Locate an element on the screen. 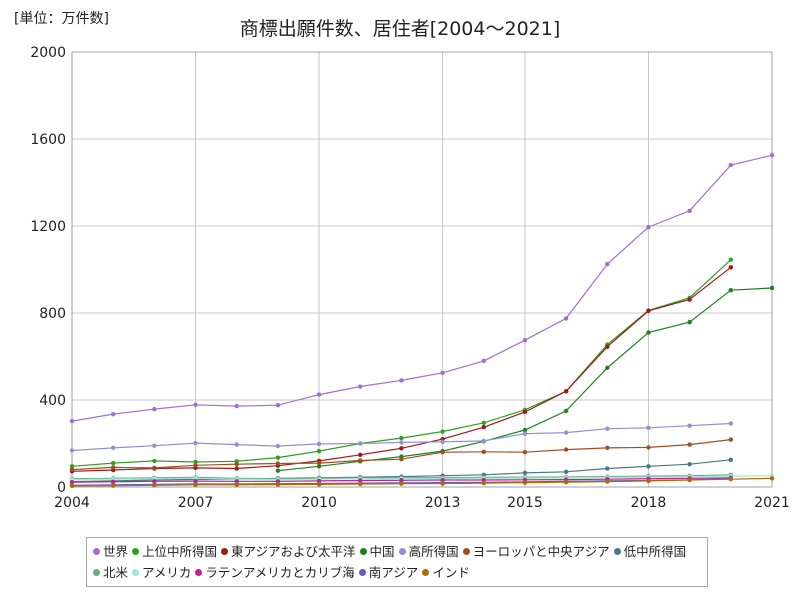 The height and width of the screenshot is (600, 800). legend-item-0: 世界 is located at coordinates (110, 551).